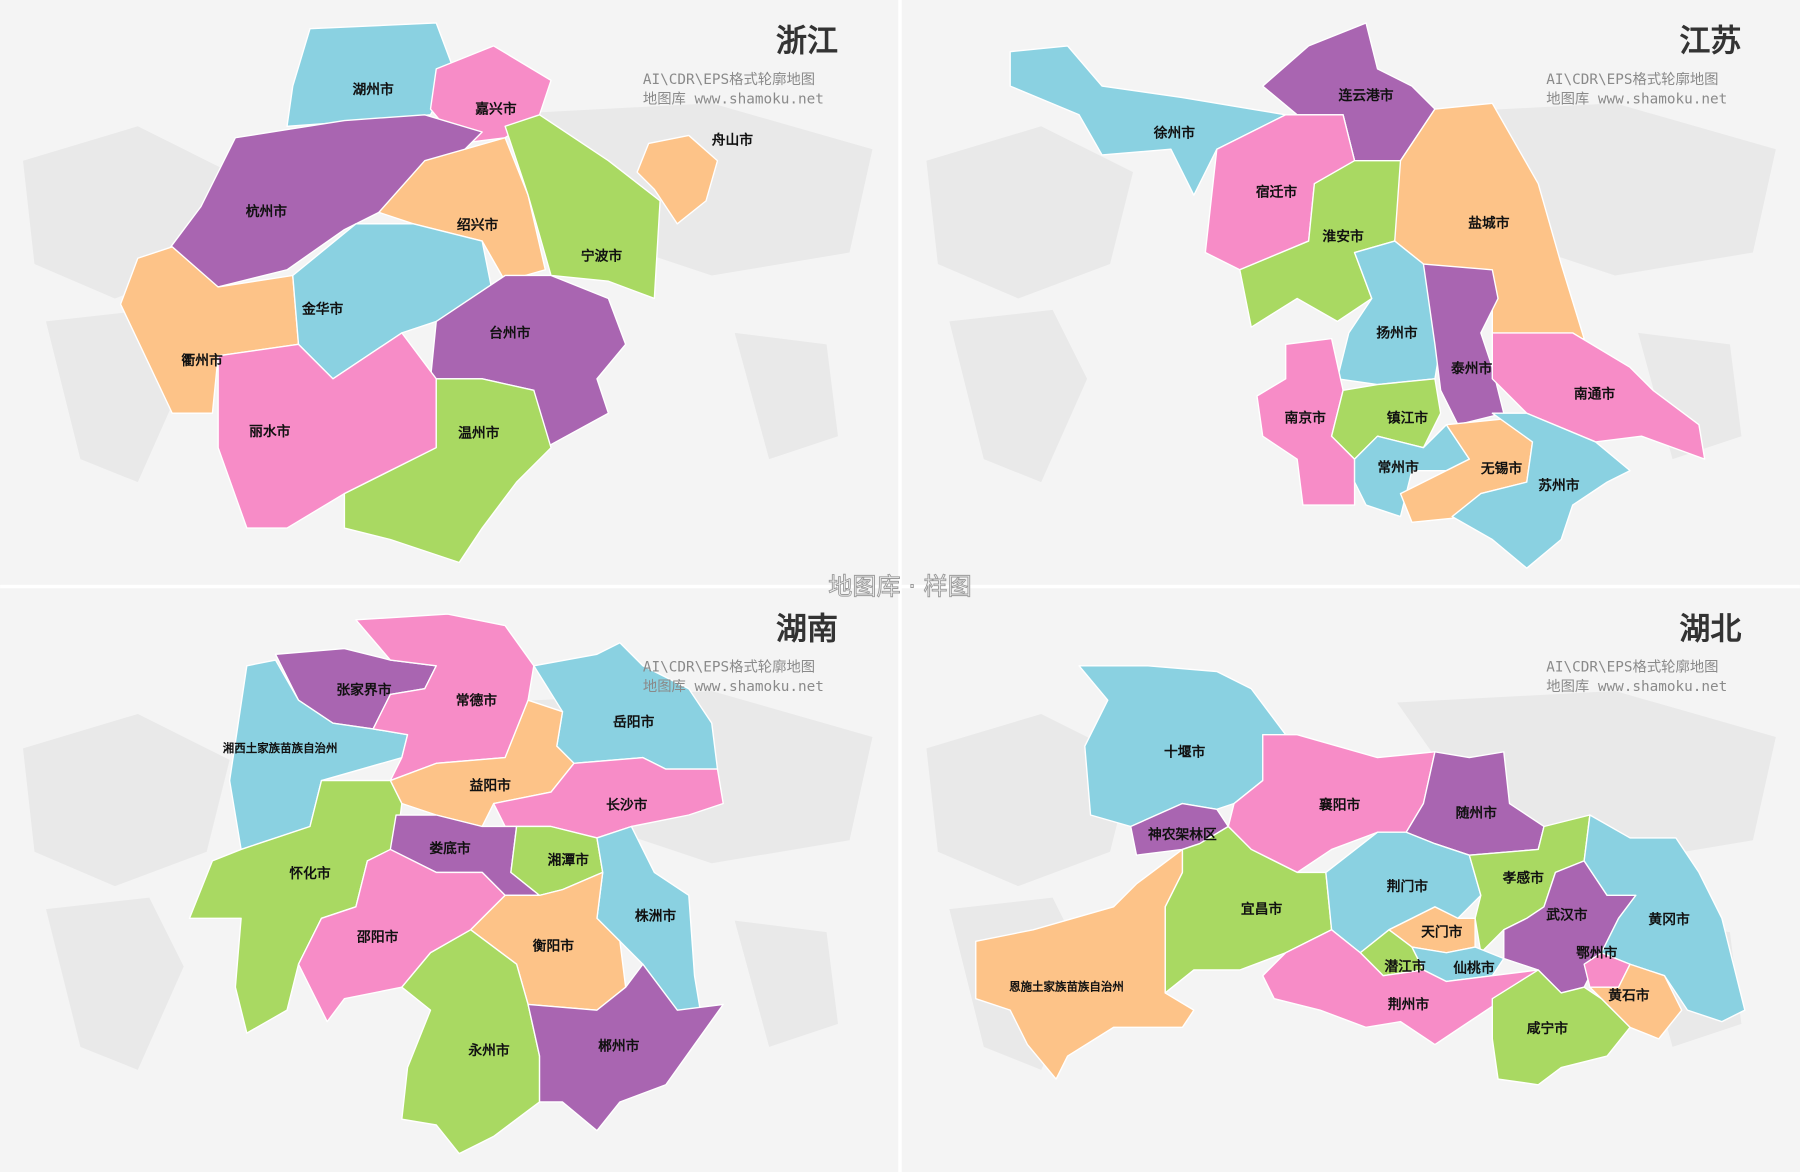 The image size is (1800, 1172). I want to click on region-label: 衢州市, so click(202, 360).